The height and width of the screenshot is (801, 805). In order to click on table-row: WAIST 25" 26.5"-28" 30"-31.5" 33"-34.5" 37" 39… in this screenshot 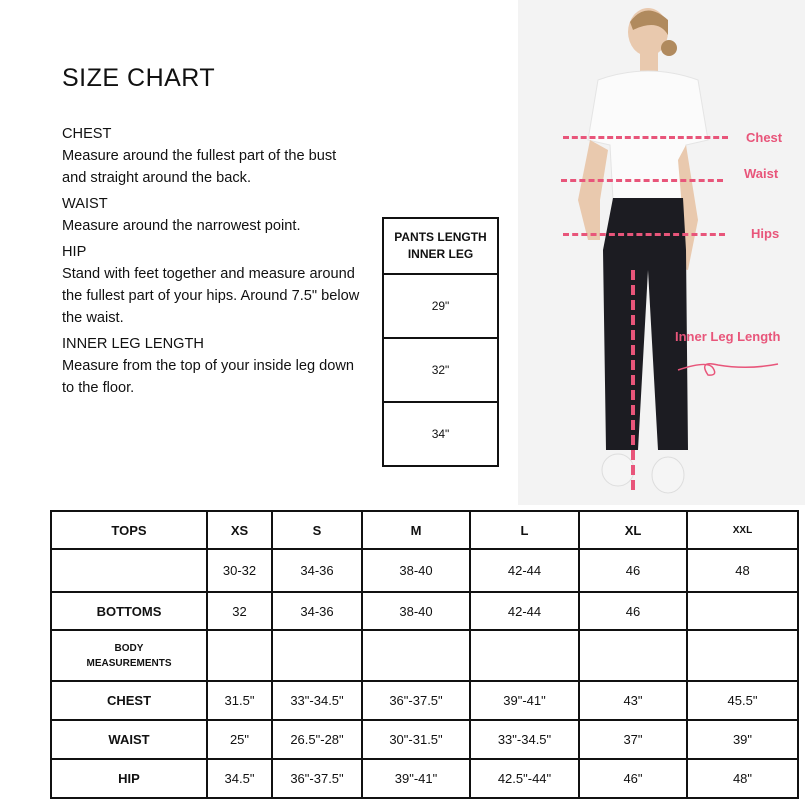, I will do `click(424, 739)`.